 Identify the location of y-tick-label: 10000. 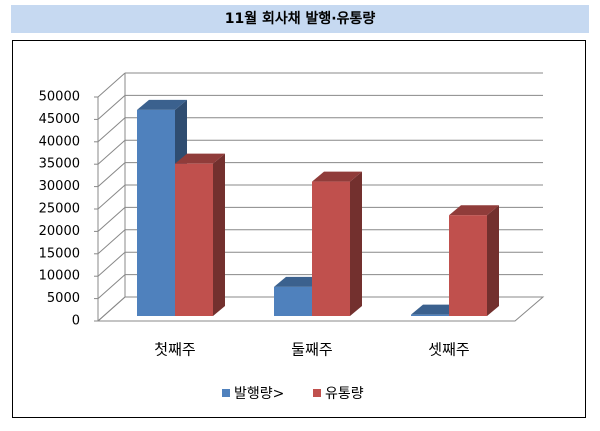
(59, 276).